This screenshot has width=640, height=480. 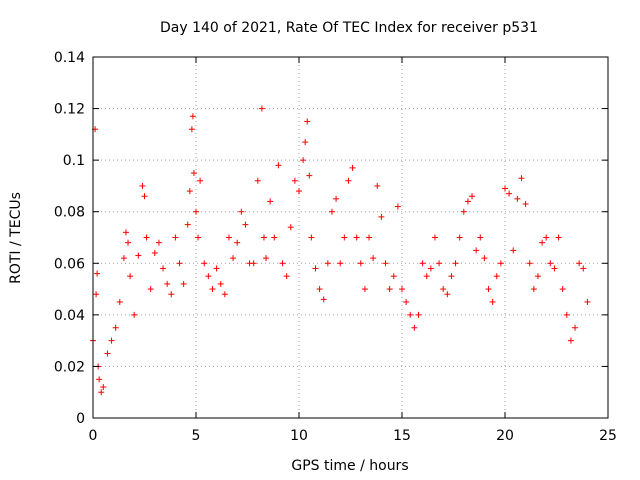 I want to click on x-tick-labels: 0 5 10 15 20 25, so click(x=353, y=436).